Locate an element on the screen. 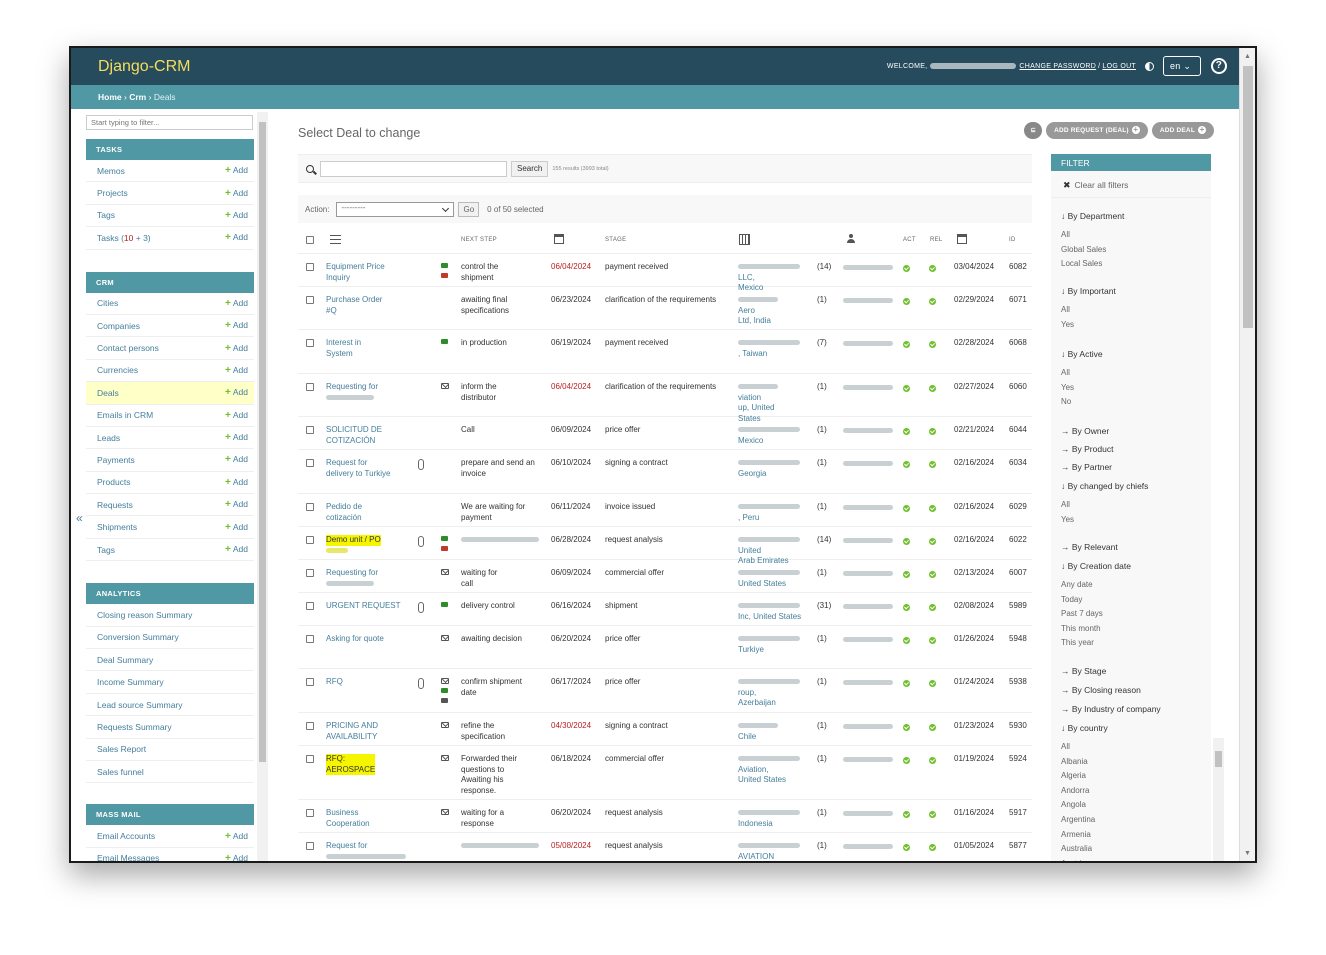 The image size is (1326, 955). company-link: Chile is located at coordinates (774, 731).